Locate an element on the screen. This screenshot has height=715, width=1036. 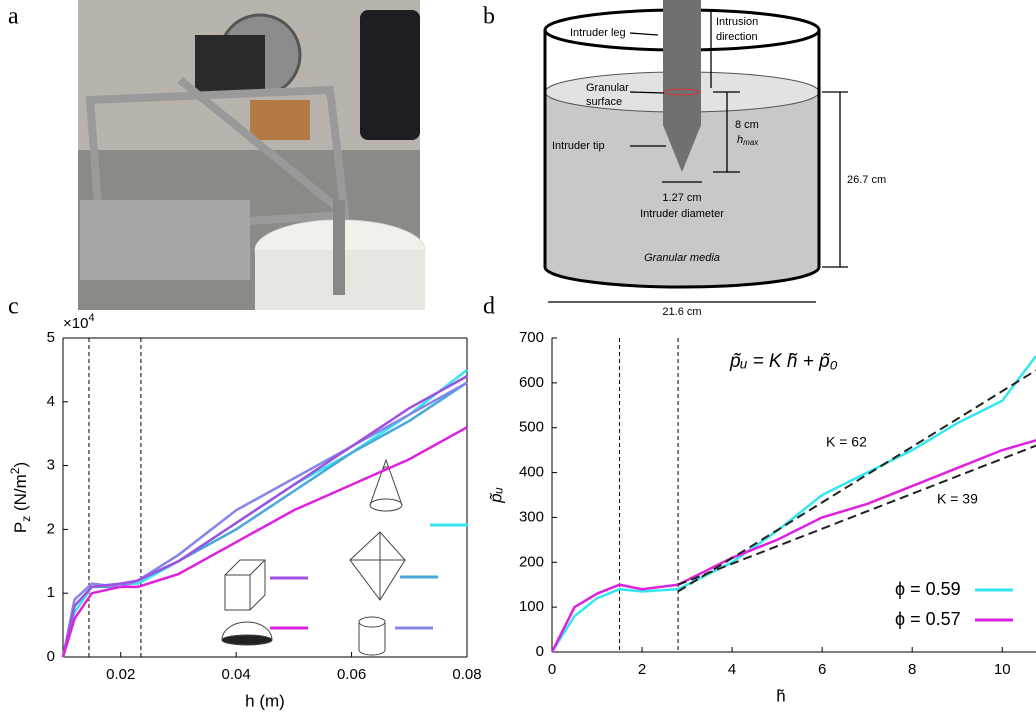
axis-multiplier-part: ×10 is located at coordinates (75, 323).